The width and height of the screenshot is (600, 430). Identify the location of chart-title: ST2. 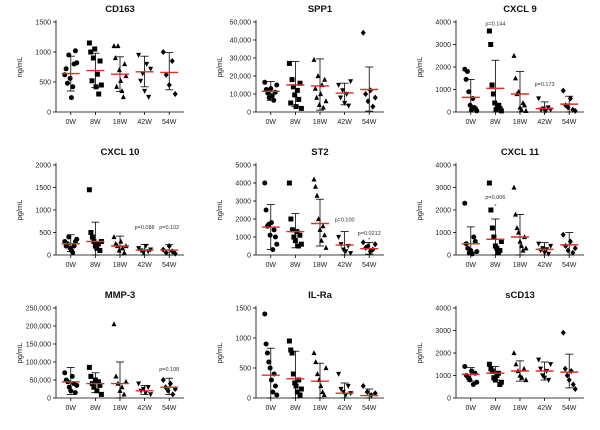
(319, 152).